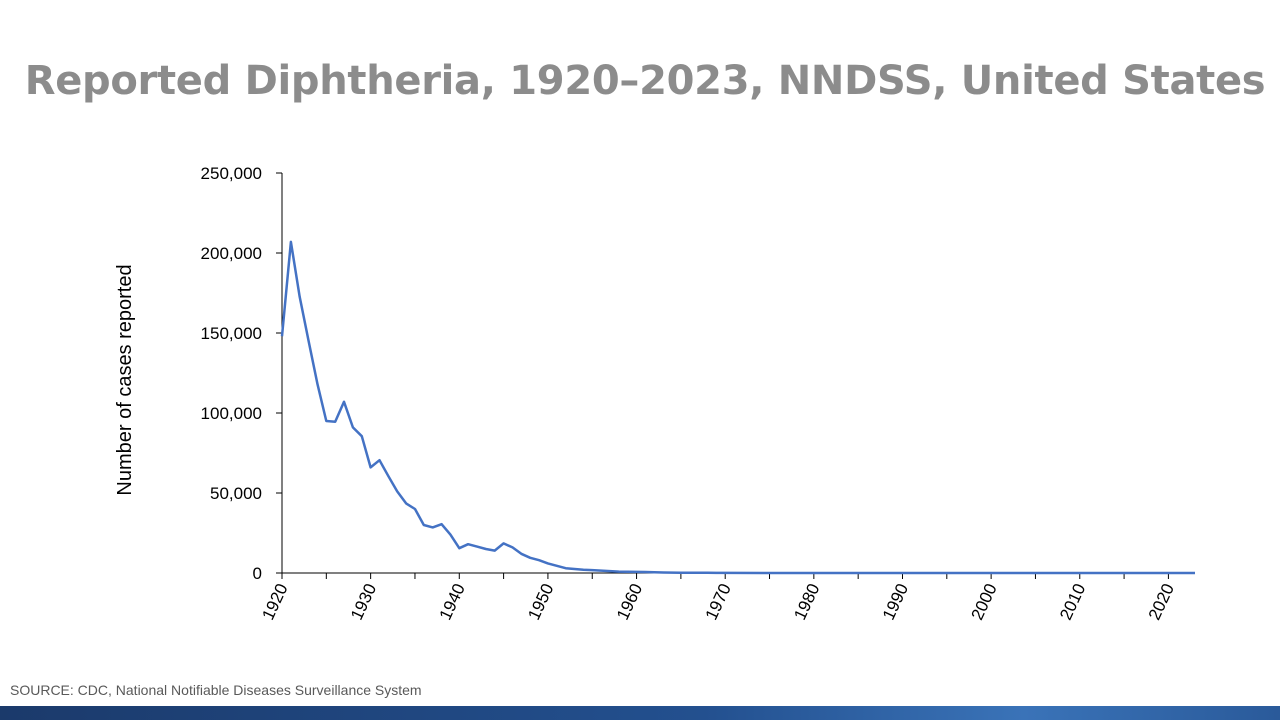 The width and height of the screenshot is (1280, 720). What do you see at coordinates (452, 602) in the screenshot?
I see `x-tick-label: 1940` at bounding box center [452, 602].